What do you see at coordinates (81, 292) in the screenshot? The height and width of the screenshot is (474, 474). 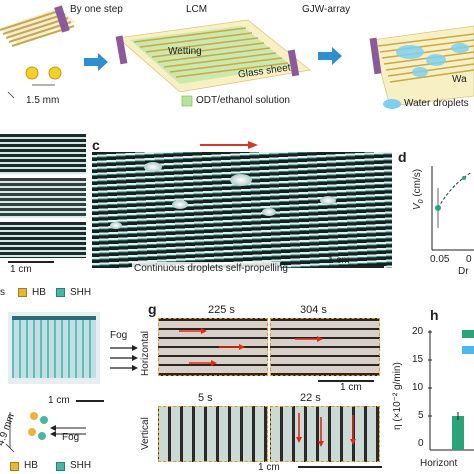 I see `legend-shh-b: SHH` at bounding box center [81, 292].